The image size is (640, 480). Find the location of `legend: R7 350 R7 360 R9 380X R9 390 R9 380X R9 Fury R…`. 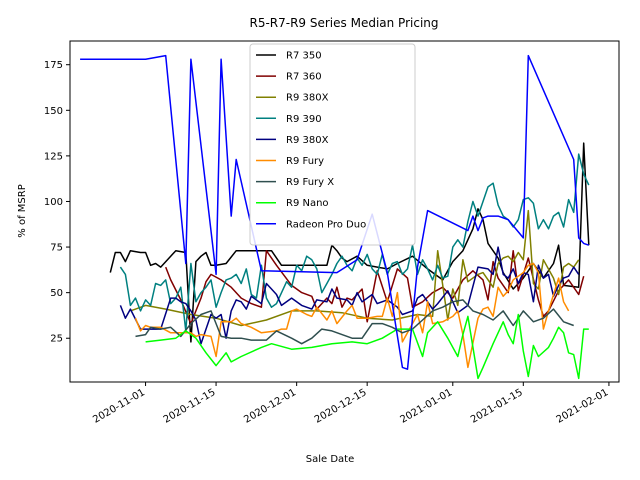

legend: R7 350 R7 360 R9 380X R9 390 R9 380X R9 Fury R… is located at coordinates (332, 144).